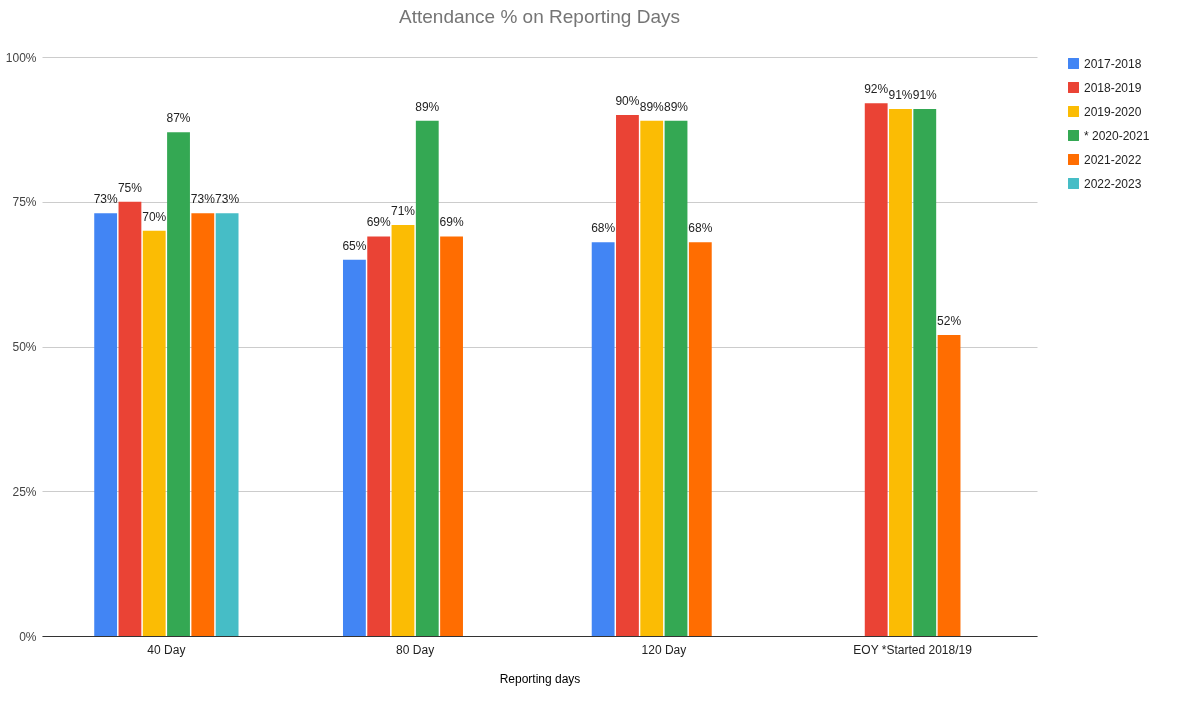  Describe the element at coordinates (540, 678) in the screenshot. I see `x-axis-title: Reporting days` at that location.